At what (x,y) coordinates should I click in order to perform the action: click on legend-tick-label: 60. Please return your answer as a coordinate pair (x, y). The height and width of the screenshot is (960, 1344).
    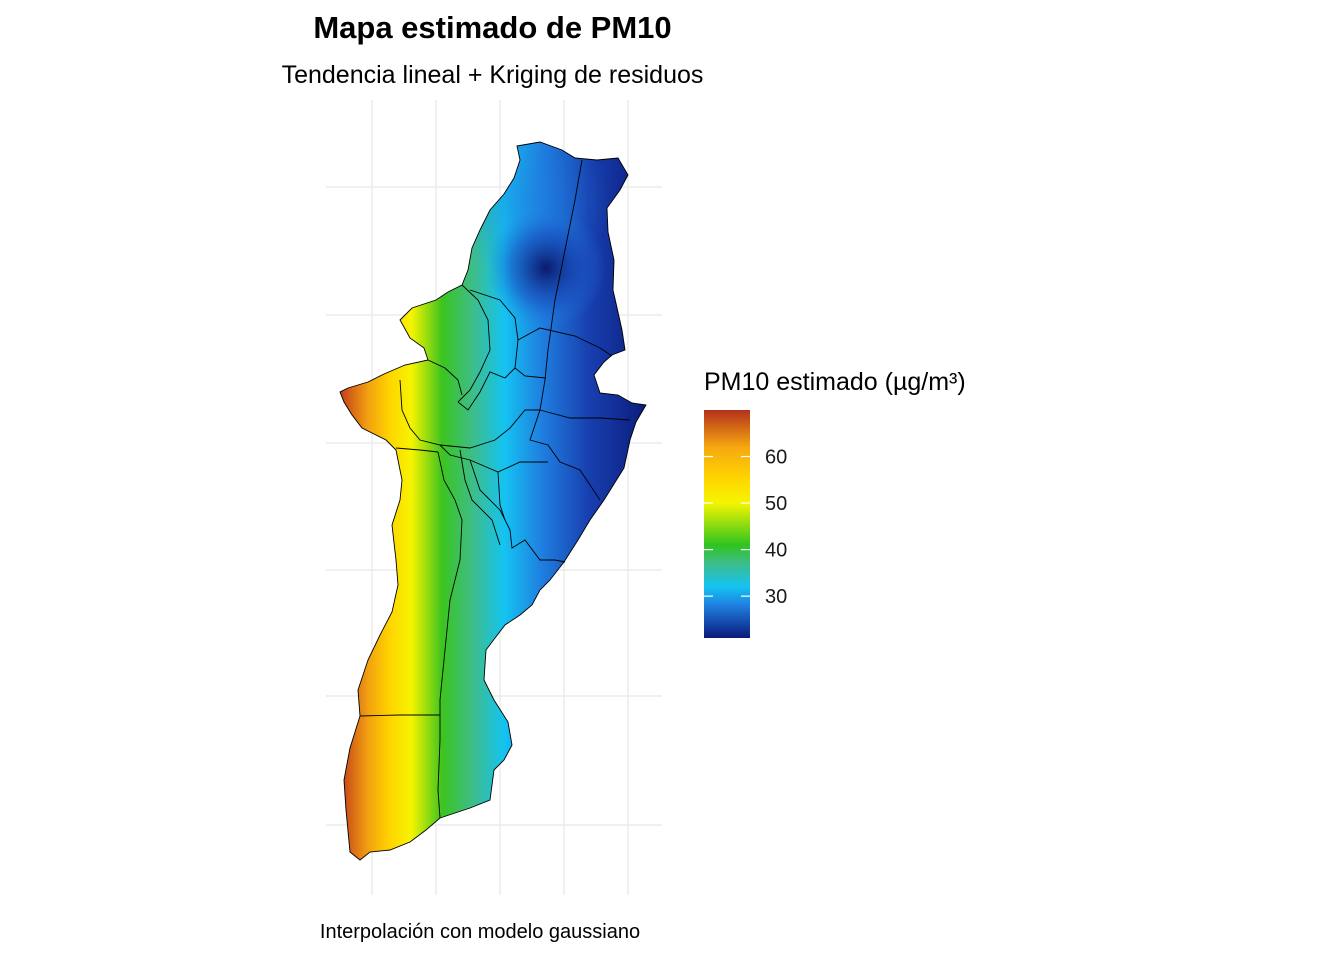
    Looking at the image, I should click on (776, 458).